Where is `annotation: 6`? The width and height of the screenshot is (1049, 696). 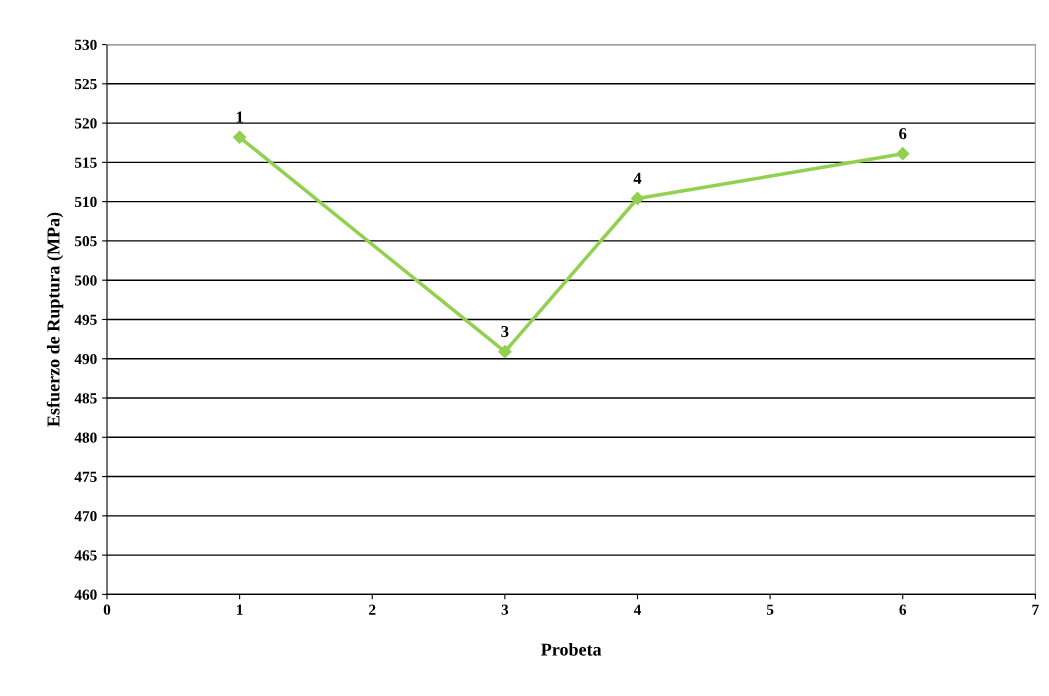 annotation: 6 is located at coordinates (903, 134).